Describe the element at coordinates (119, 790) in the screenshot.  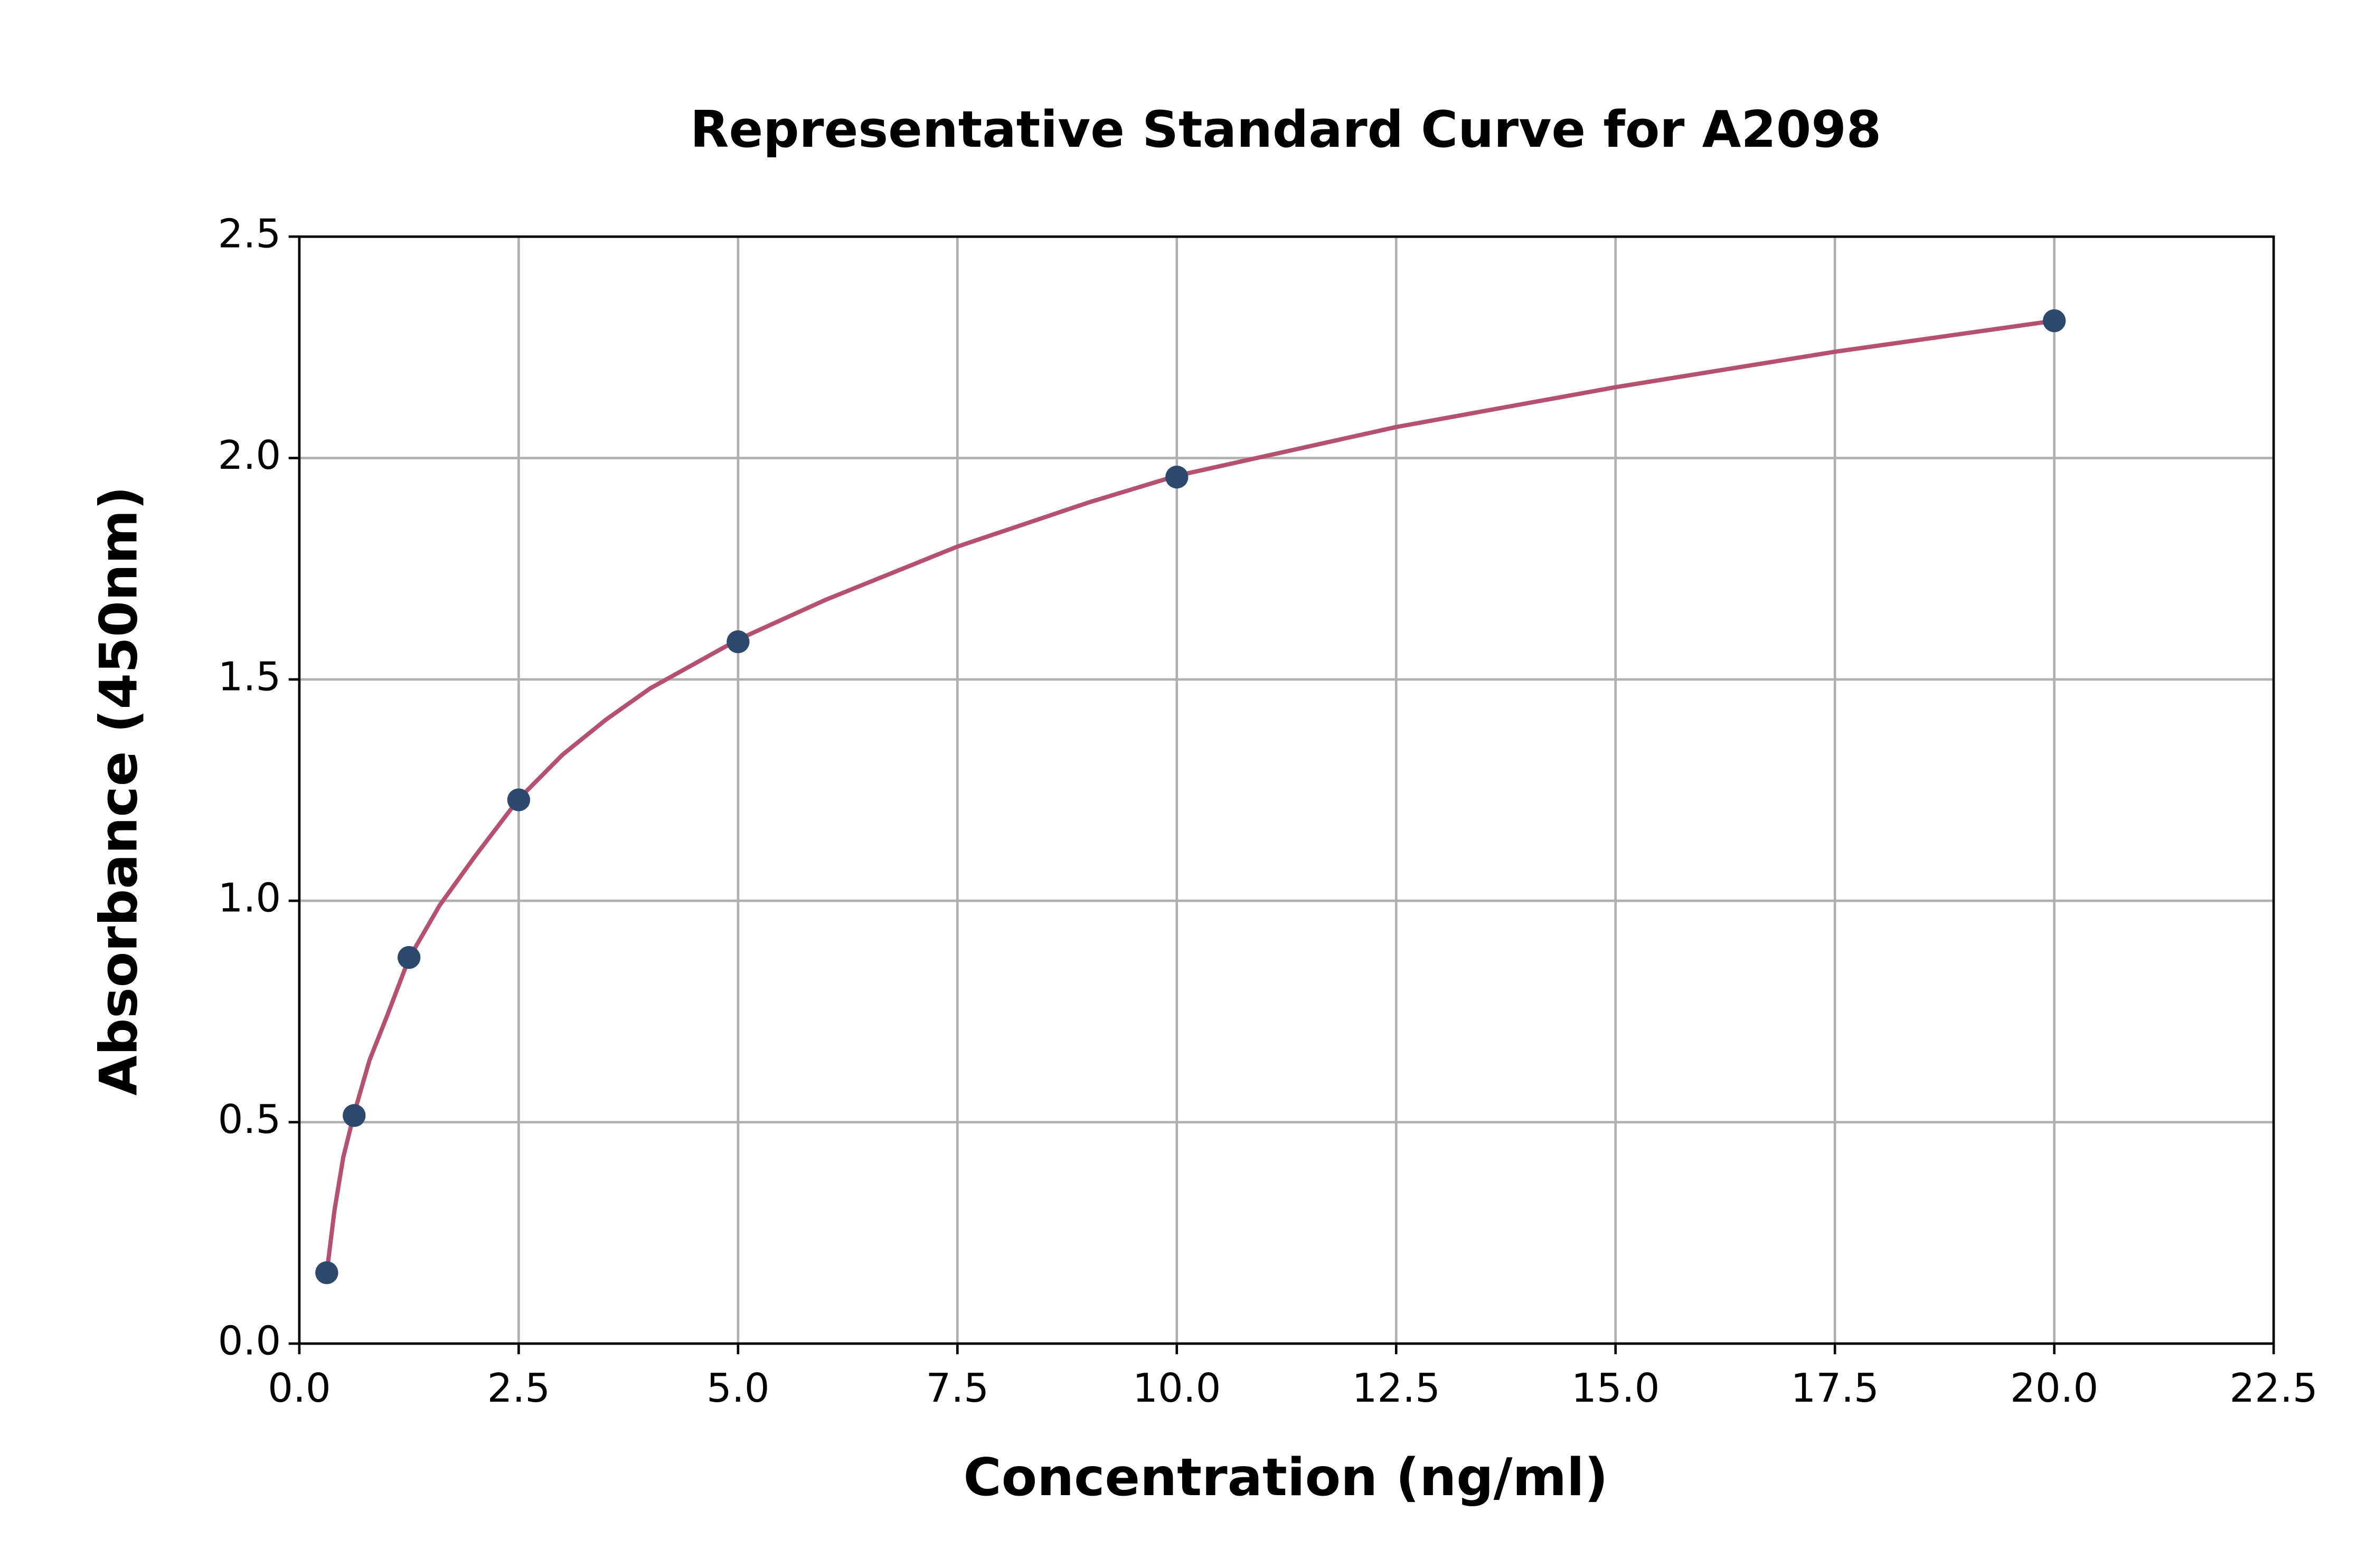
I see `y-axis-label: Absorbance (450nm)` at that location.